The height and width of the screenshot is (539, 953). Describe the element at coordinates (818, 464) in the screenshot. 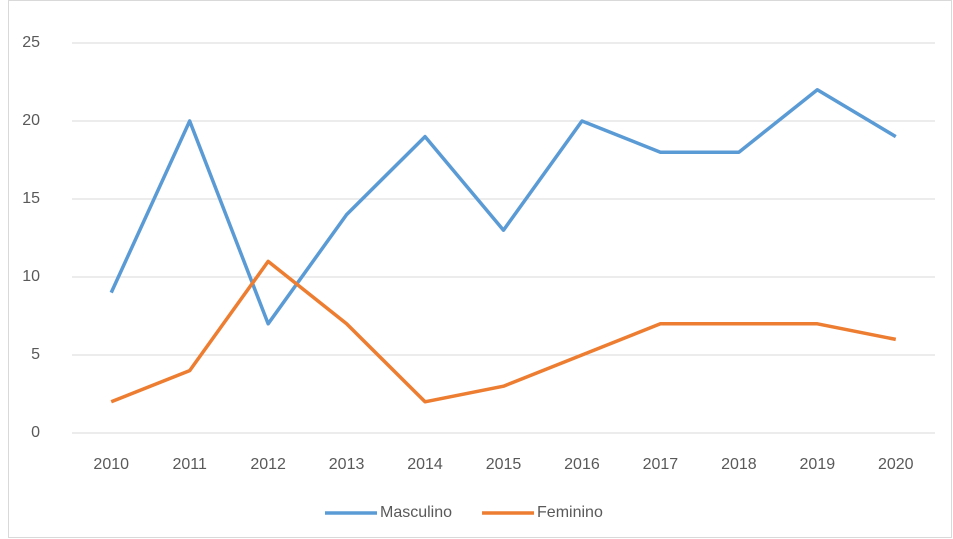

I see `x-tick-label: 2019` at that location.